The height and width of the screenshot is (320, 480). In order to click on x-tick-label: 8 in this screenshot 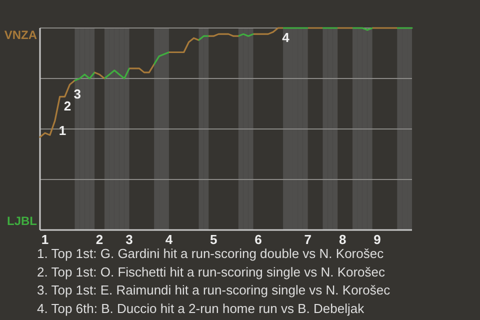, I will do `click(342, 239)`.